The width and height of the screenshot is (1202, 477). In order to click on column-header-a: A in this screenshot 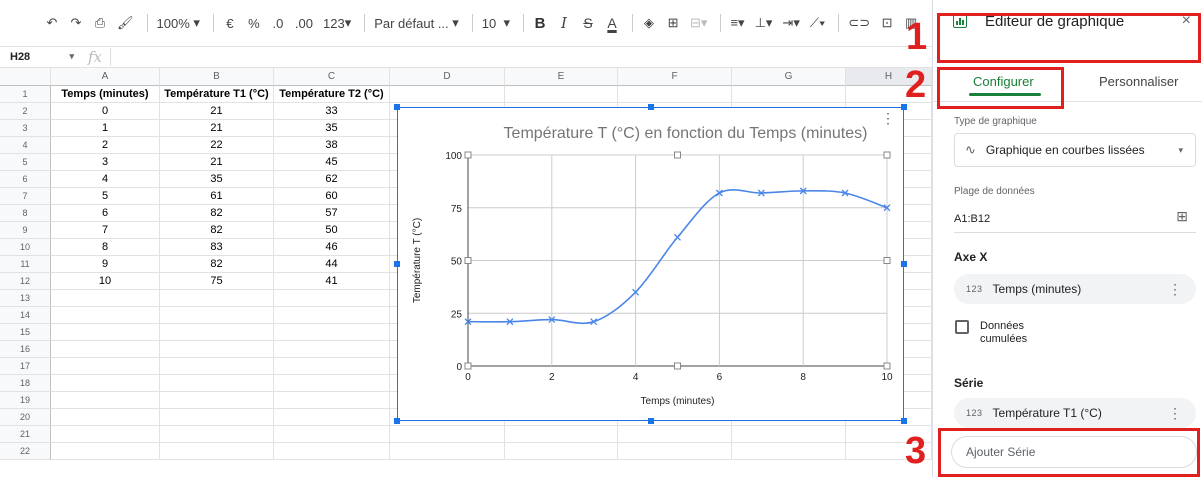, I will do `click(105, 77)`.